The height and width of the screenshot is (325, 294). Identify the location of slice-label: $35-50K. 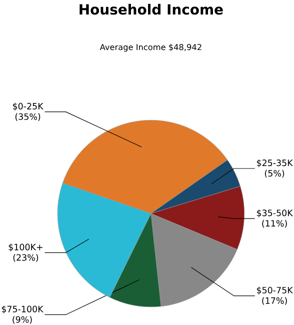
(275, 213).